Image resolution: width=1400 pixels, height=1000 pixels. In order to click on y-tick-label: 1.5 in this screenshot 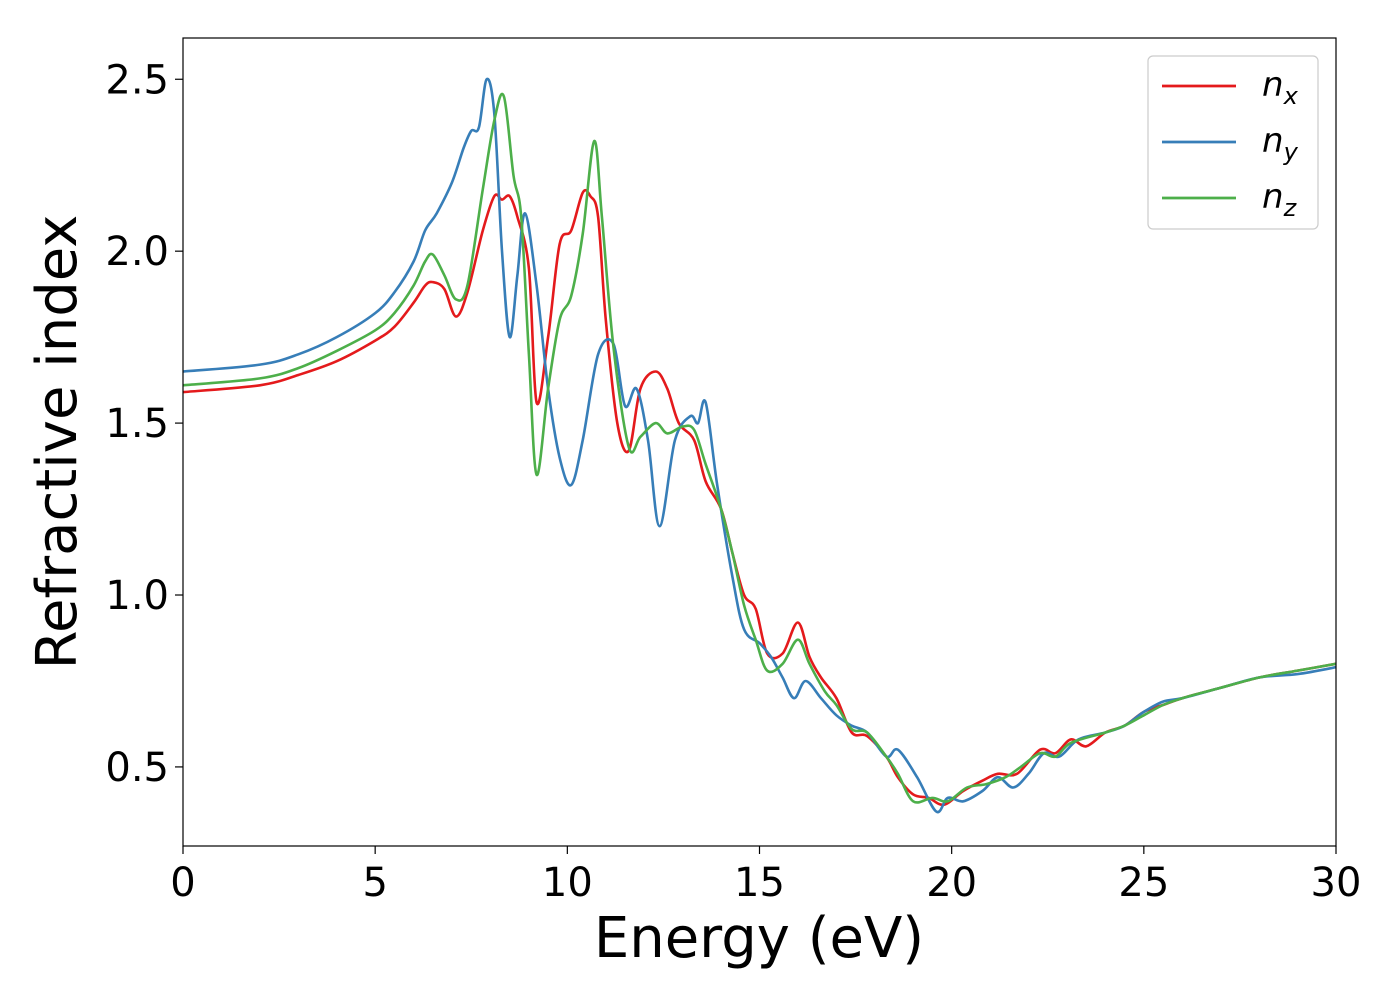, I will do `click(137, 424)`.